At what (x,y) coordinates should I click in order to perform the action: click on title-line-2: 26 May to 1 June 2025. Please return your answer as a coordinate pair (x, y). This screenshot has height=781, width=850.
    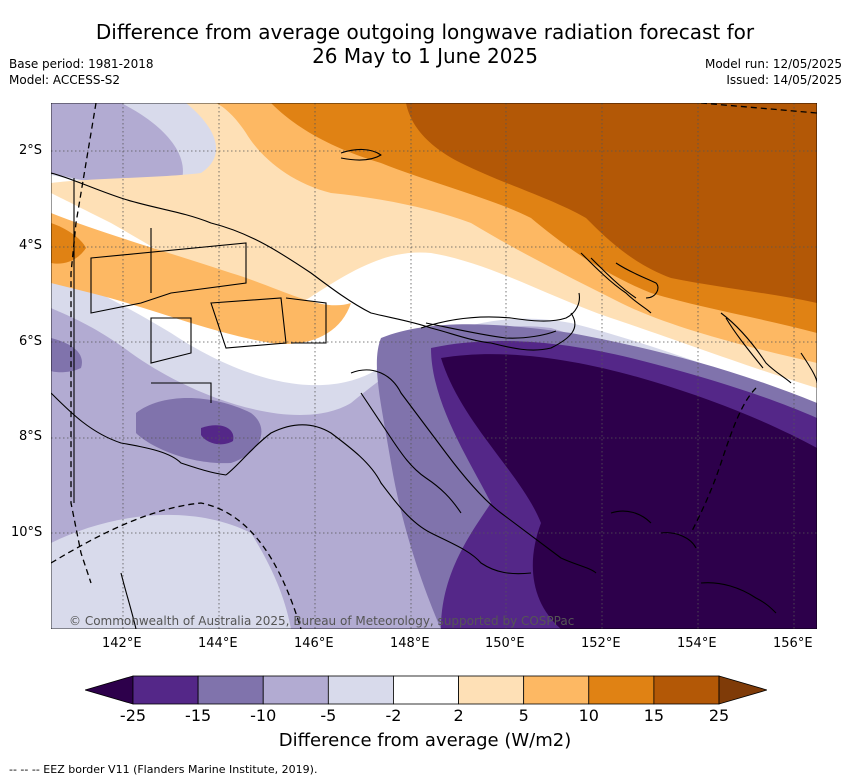
    Looking at the image, I should click on (425, 56).